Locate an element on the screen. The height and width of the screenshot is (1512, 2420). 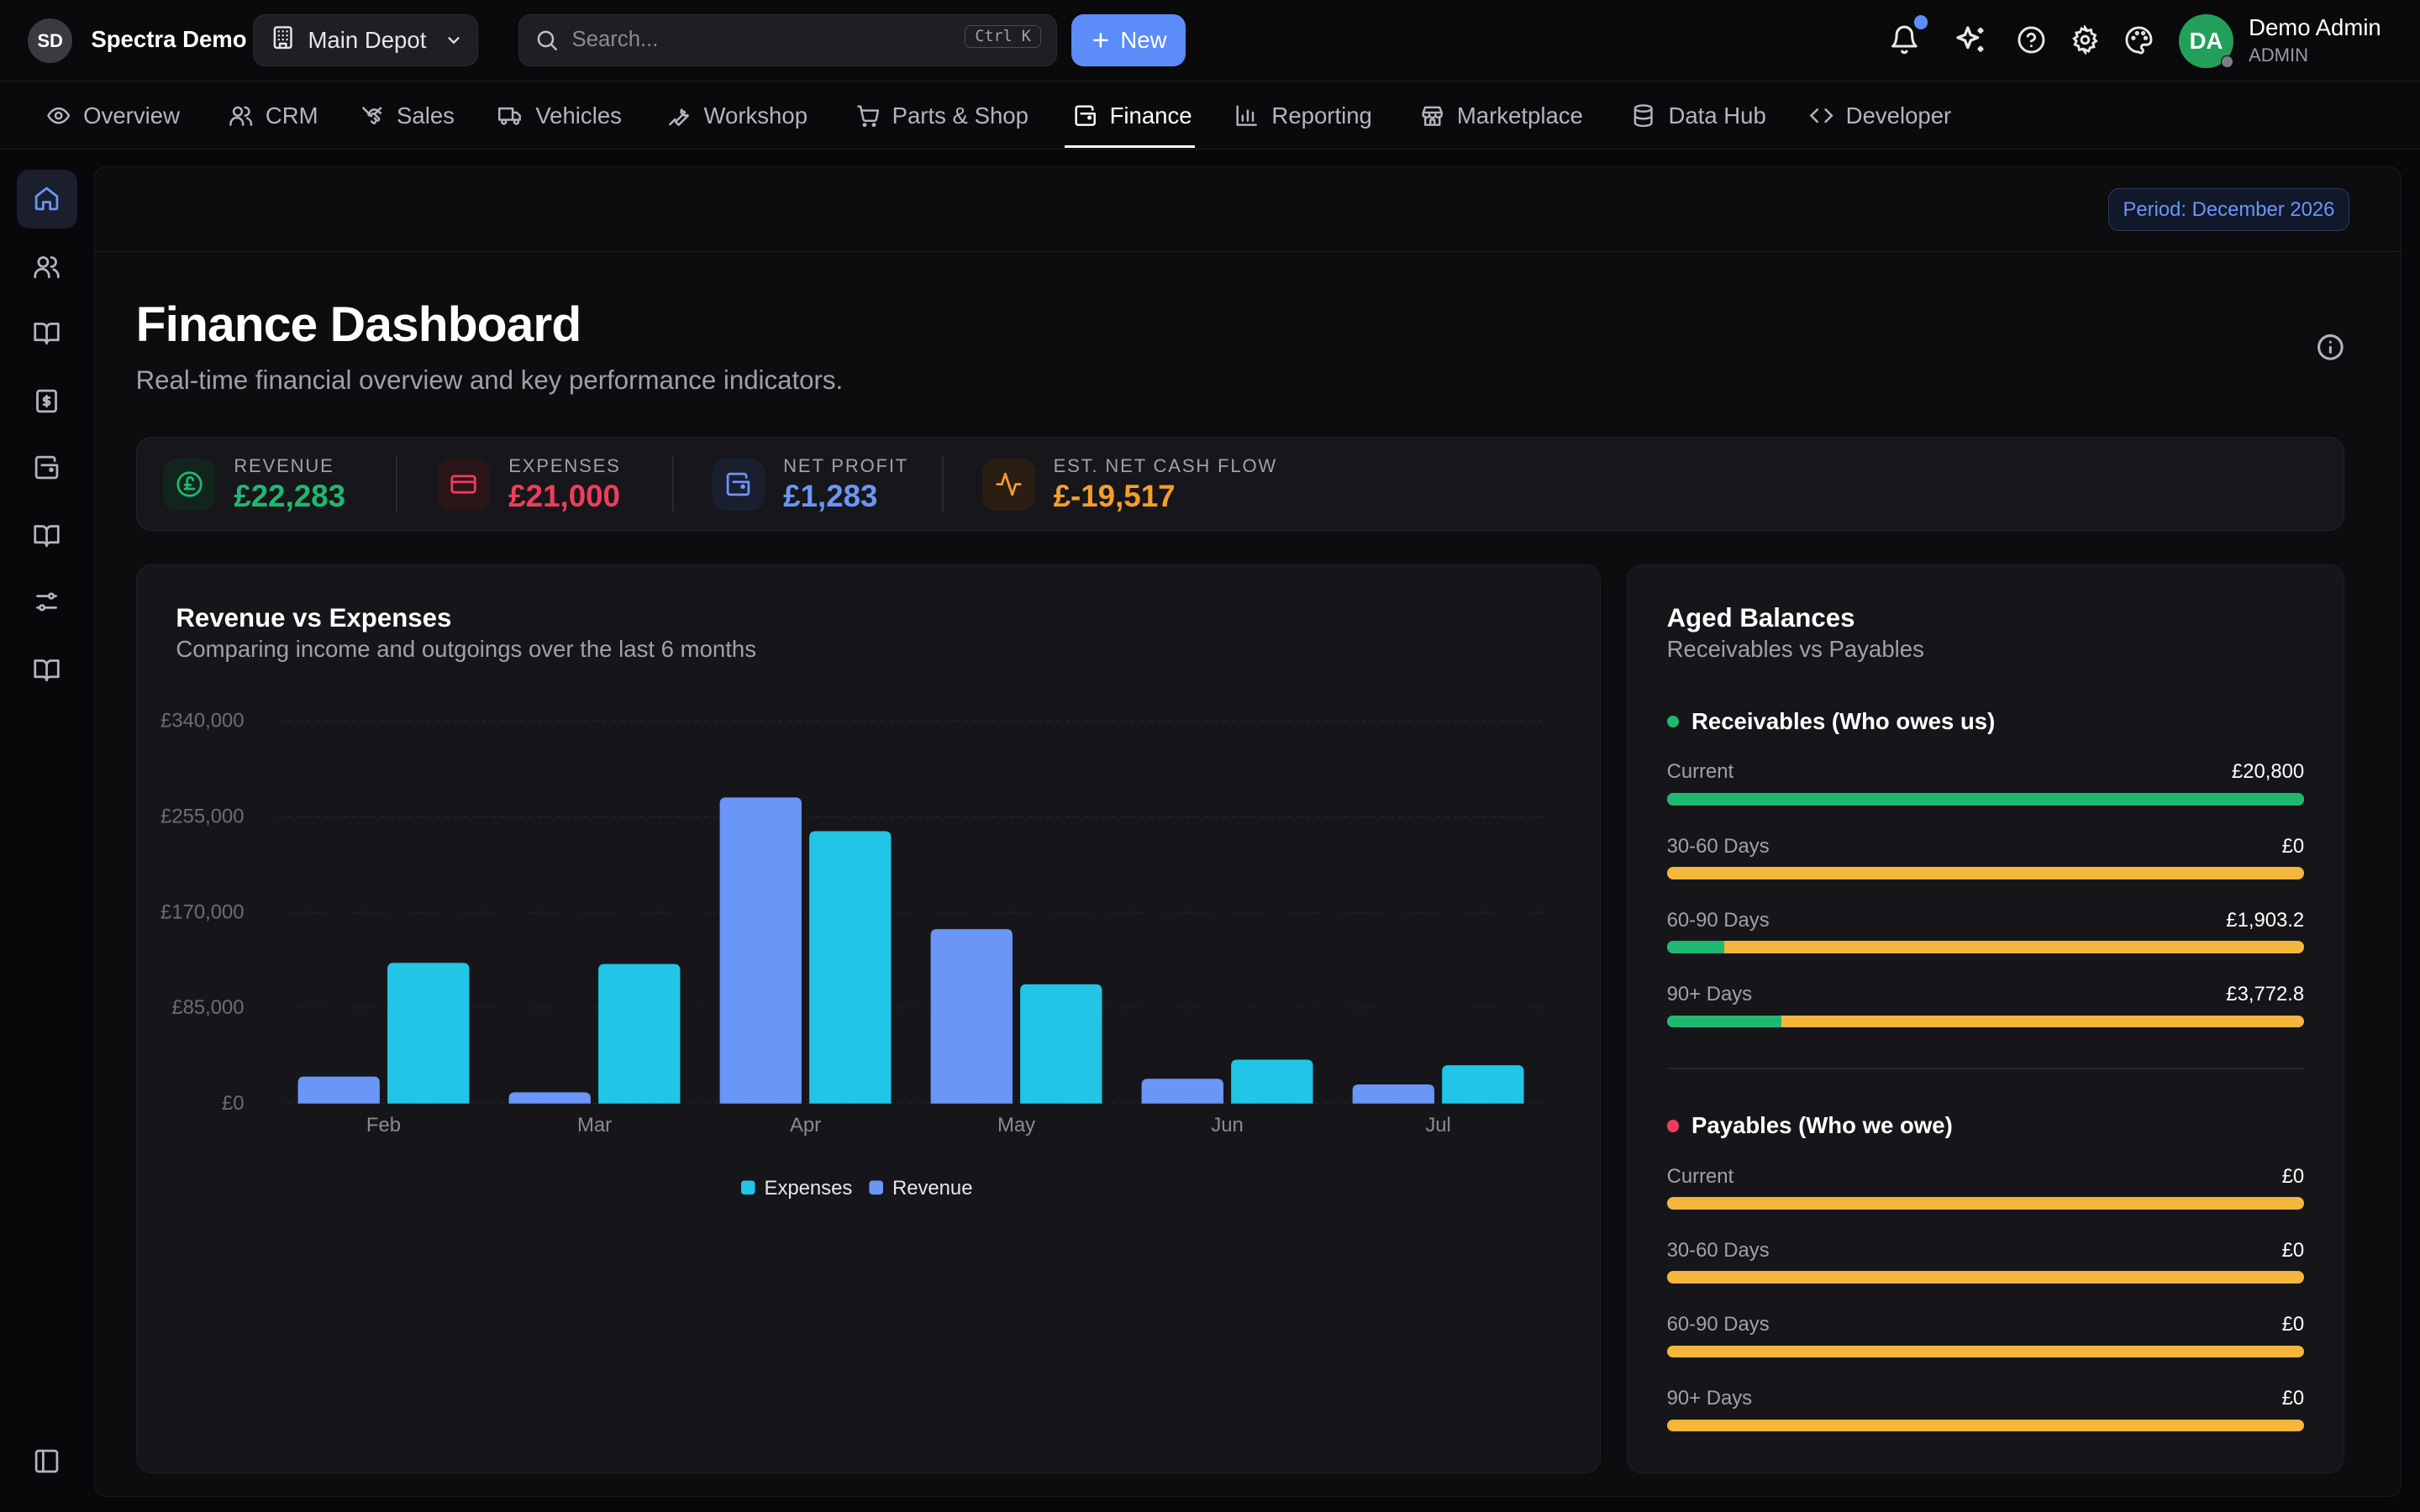
database-icon is located at coordinates (1643, 115).